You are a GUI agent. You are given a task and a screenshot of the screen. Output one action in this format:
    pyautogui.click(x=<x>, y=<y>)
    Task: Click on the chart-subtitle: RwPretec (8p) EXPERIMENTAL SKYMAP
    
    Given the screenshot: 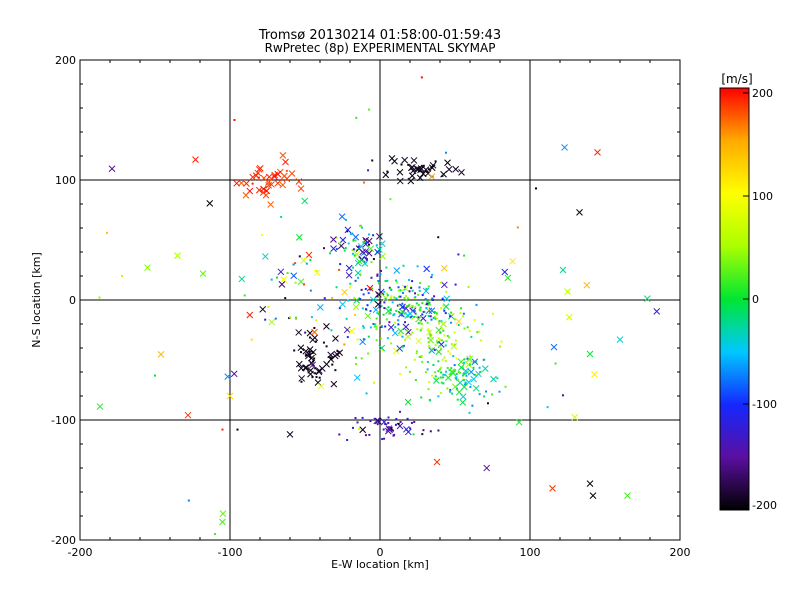 What is the action you would take?
    pyautogui.click(x=380, y=48)
    